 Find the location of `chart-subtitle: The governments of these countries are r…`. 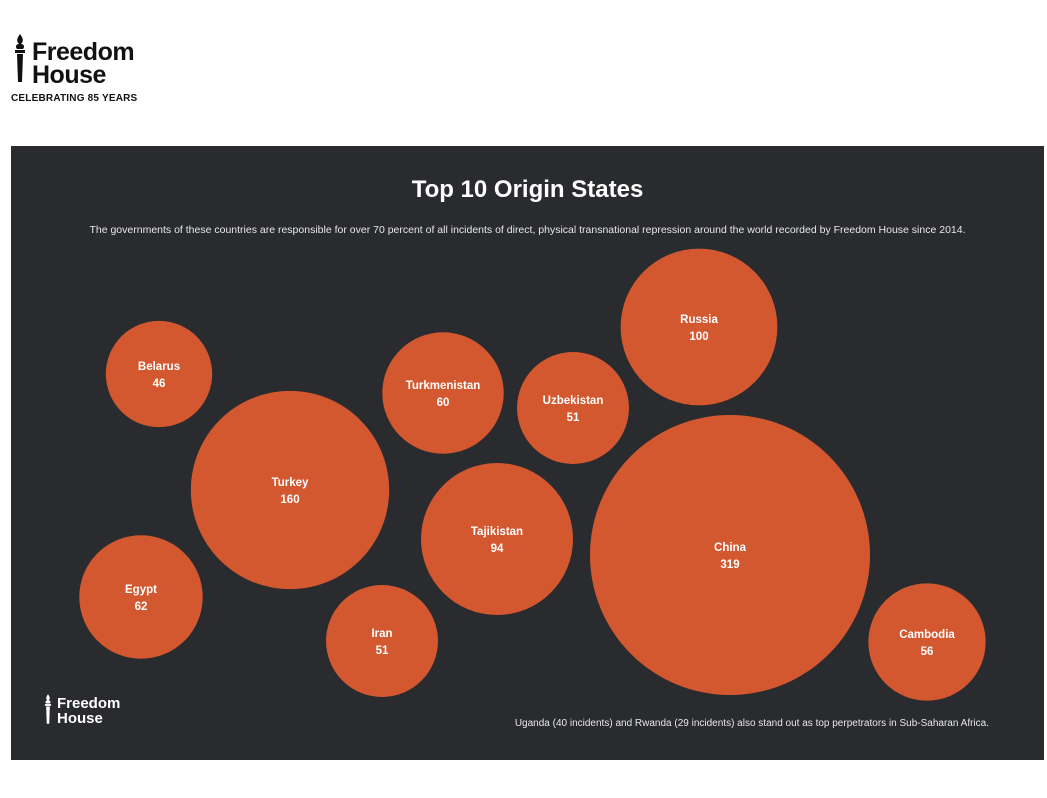

chart-subtitle: The governments of these countries are r… is located at coordinates (527, 230).